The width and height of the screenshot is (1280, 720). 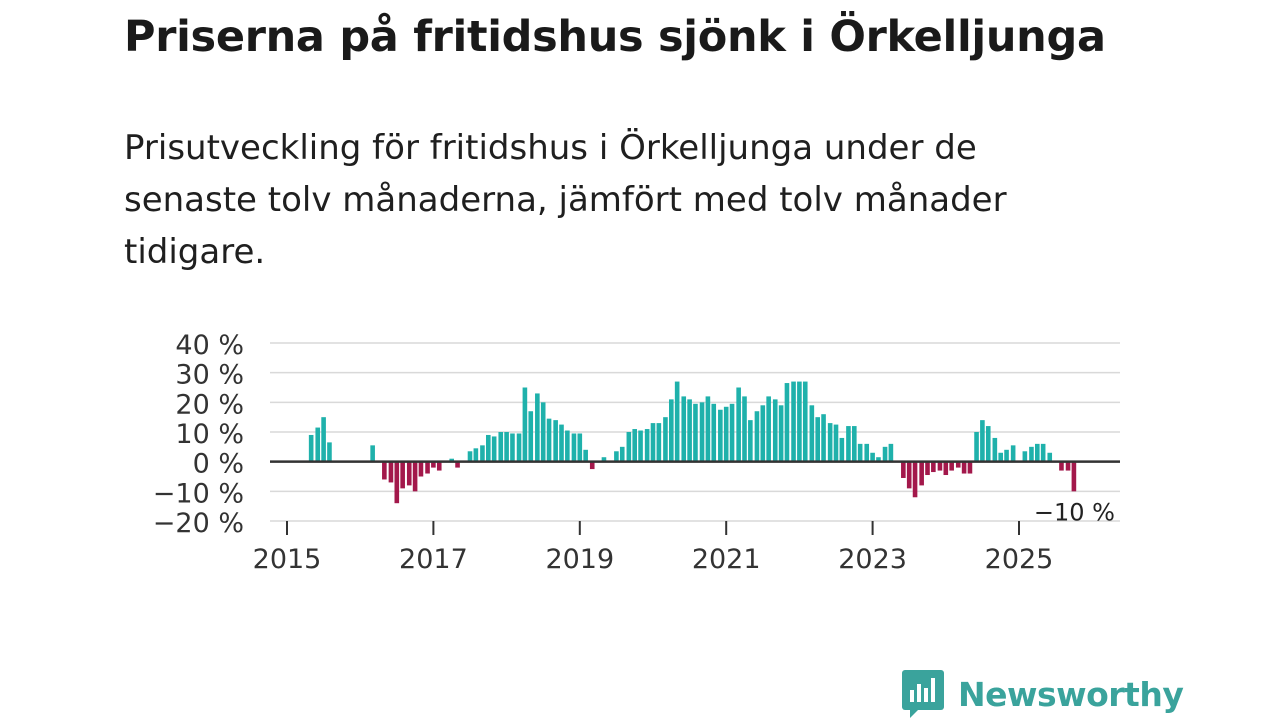 What do you see at coordinates (579, 559) in the screenshot?
I see `x-tick-label: 2019` at bounding box center [579, 559].